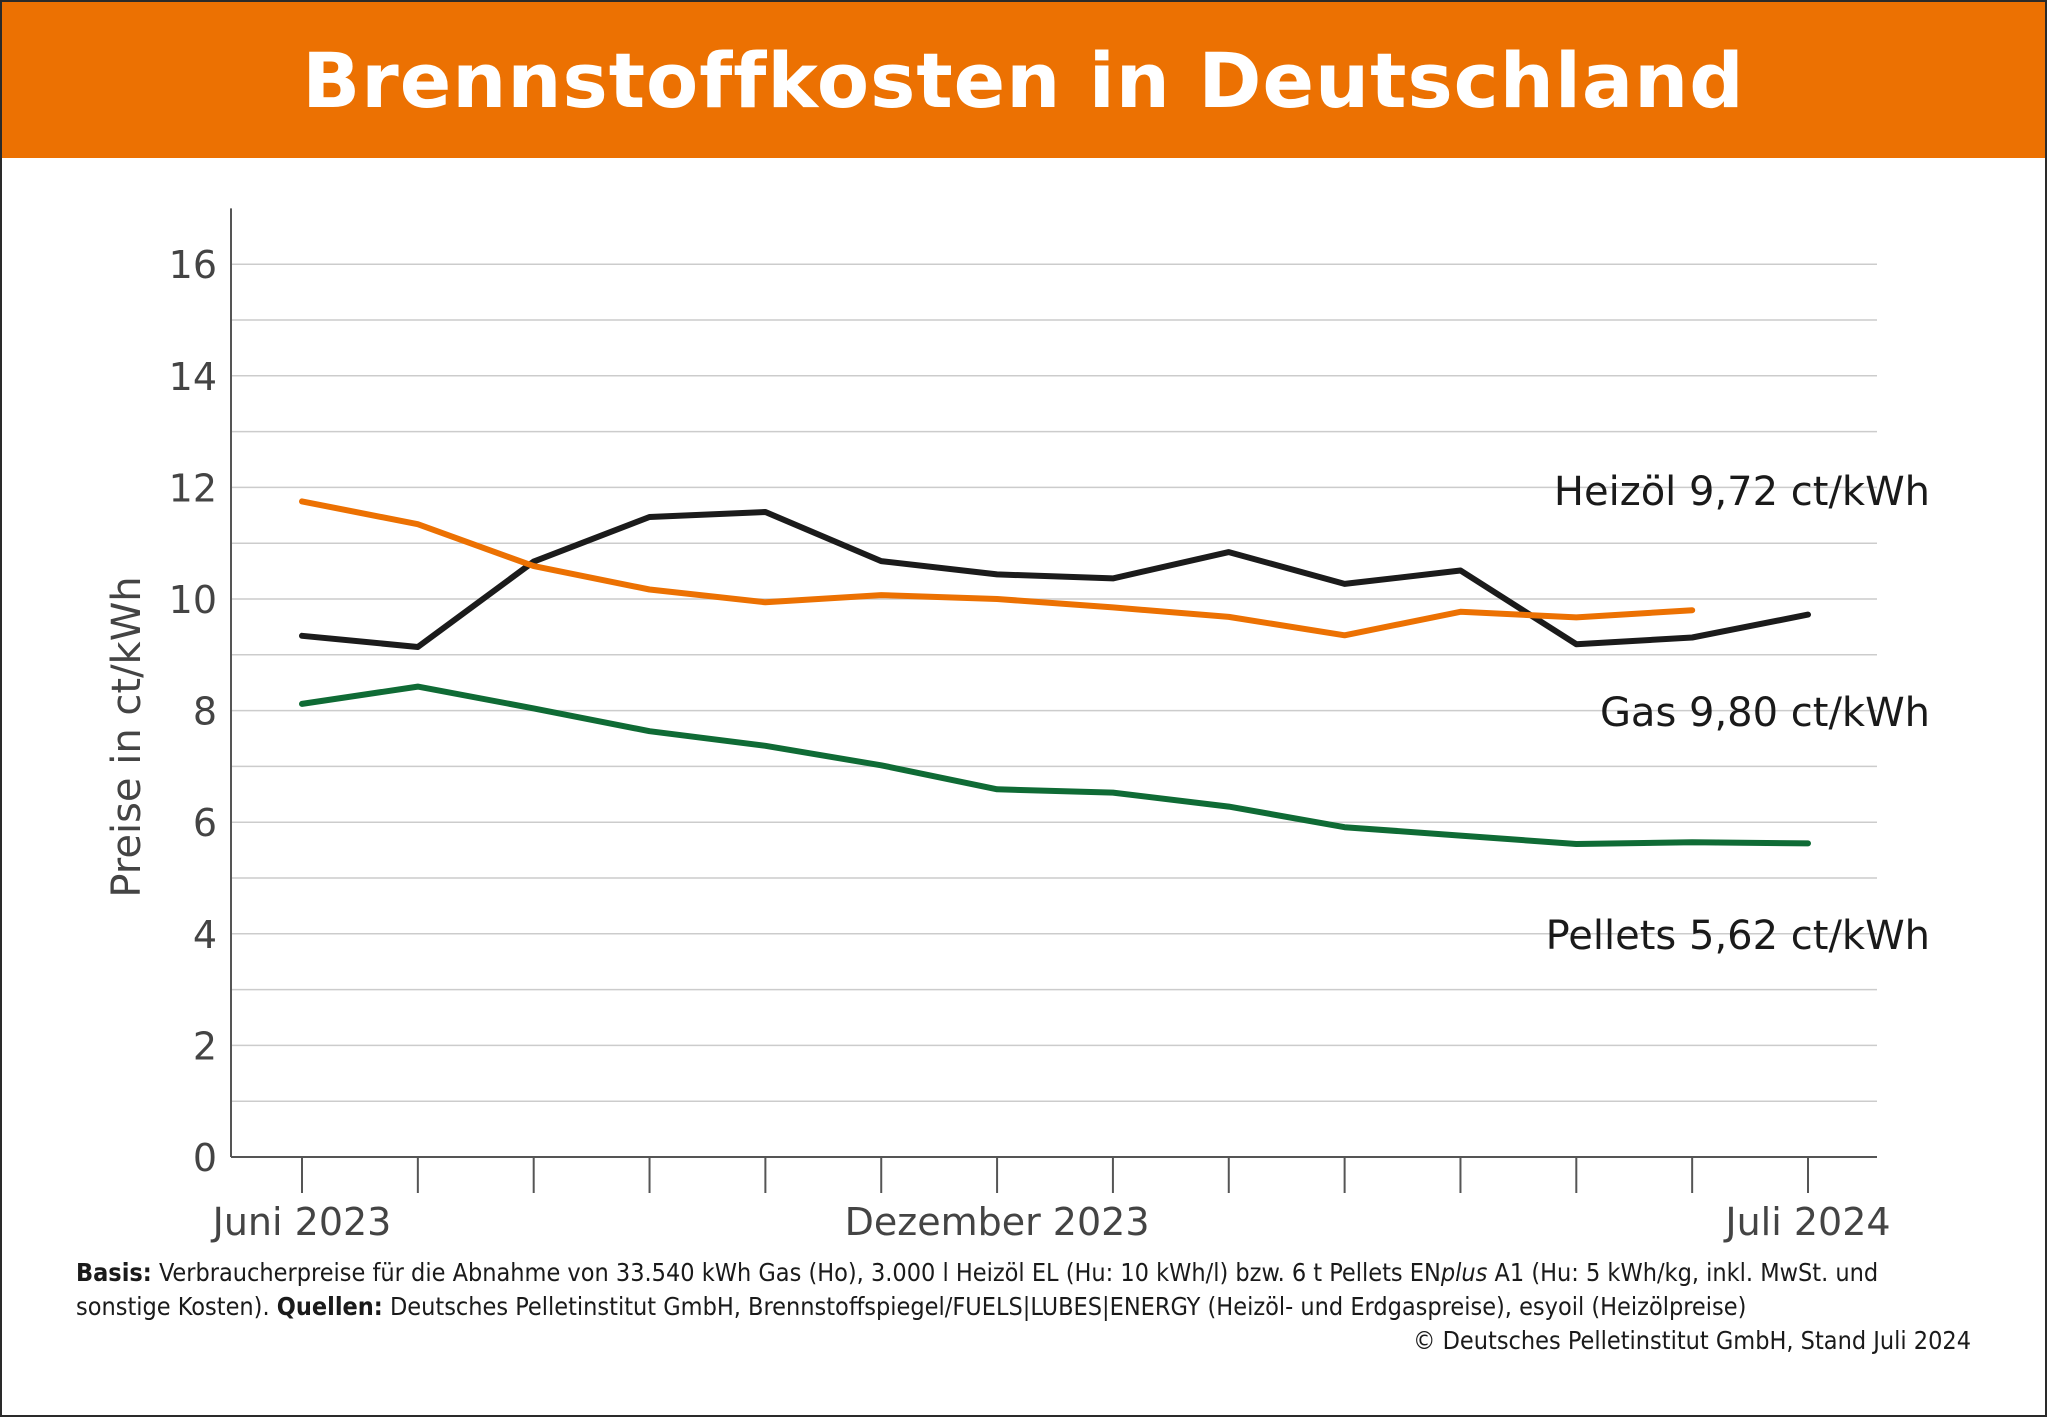  I want to click on y-tick-label: 6, so click(205, 823).